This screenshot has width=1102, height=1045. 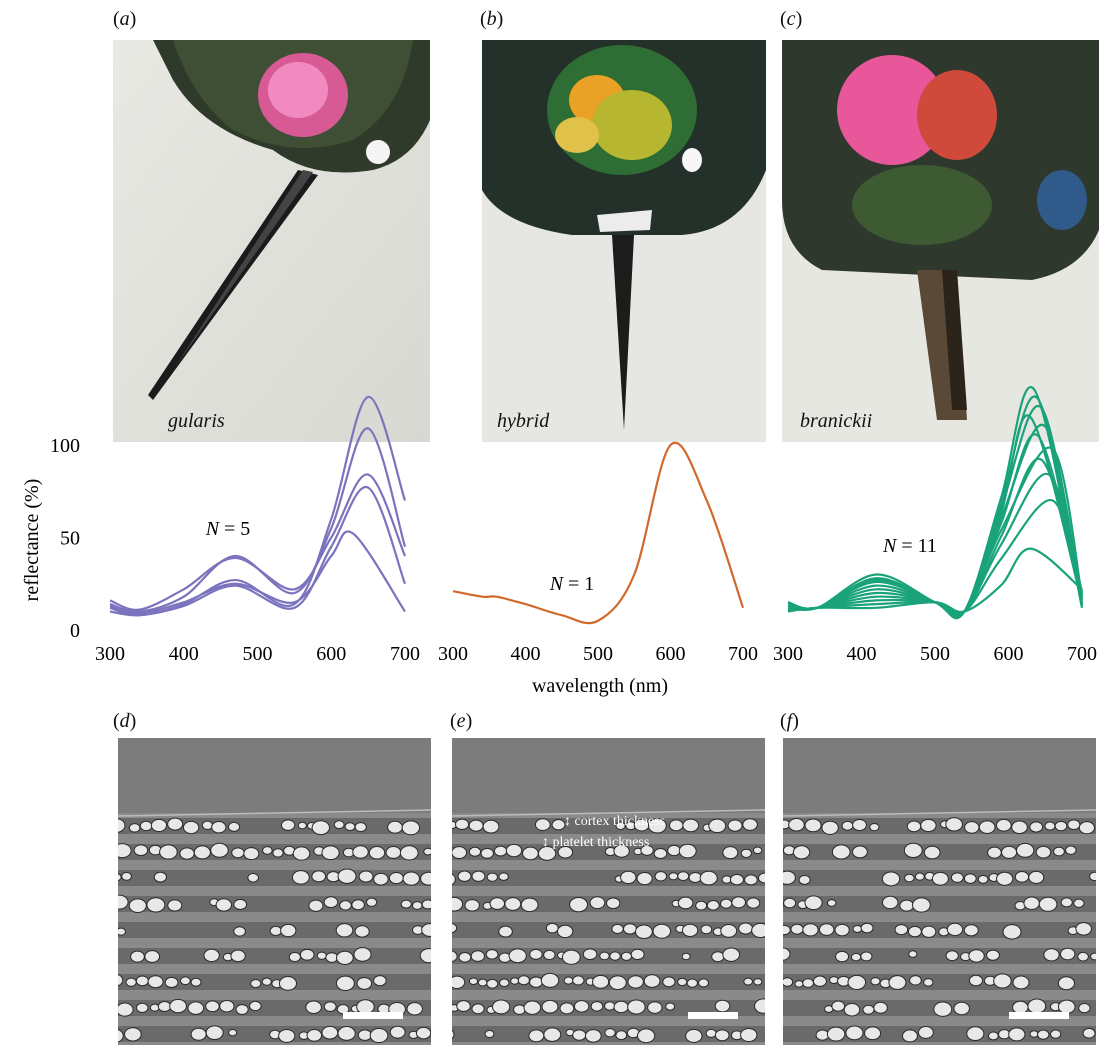 I want to click on tem-panel-f, so click(x=939, y=891).